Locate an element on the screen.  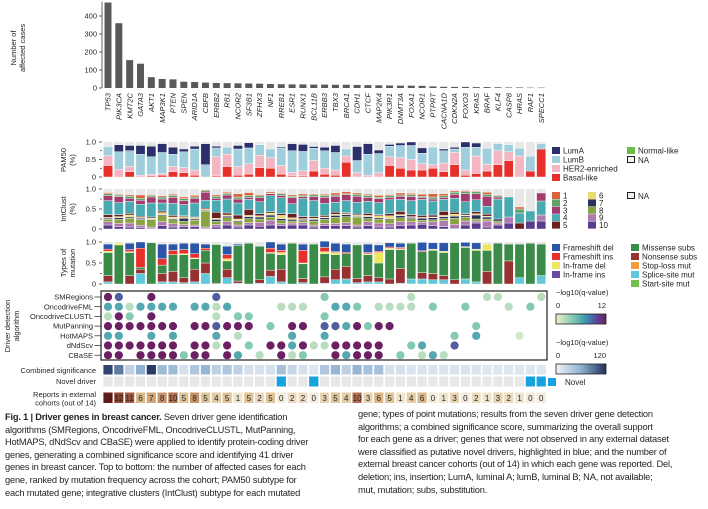
combined-significance-cell-SPEN is located at coordinates (184, 370).